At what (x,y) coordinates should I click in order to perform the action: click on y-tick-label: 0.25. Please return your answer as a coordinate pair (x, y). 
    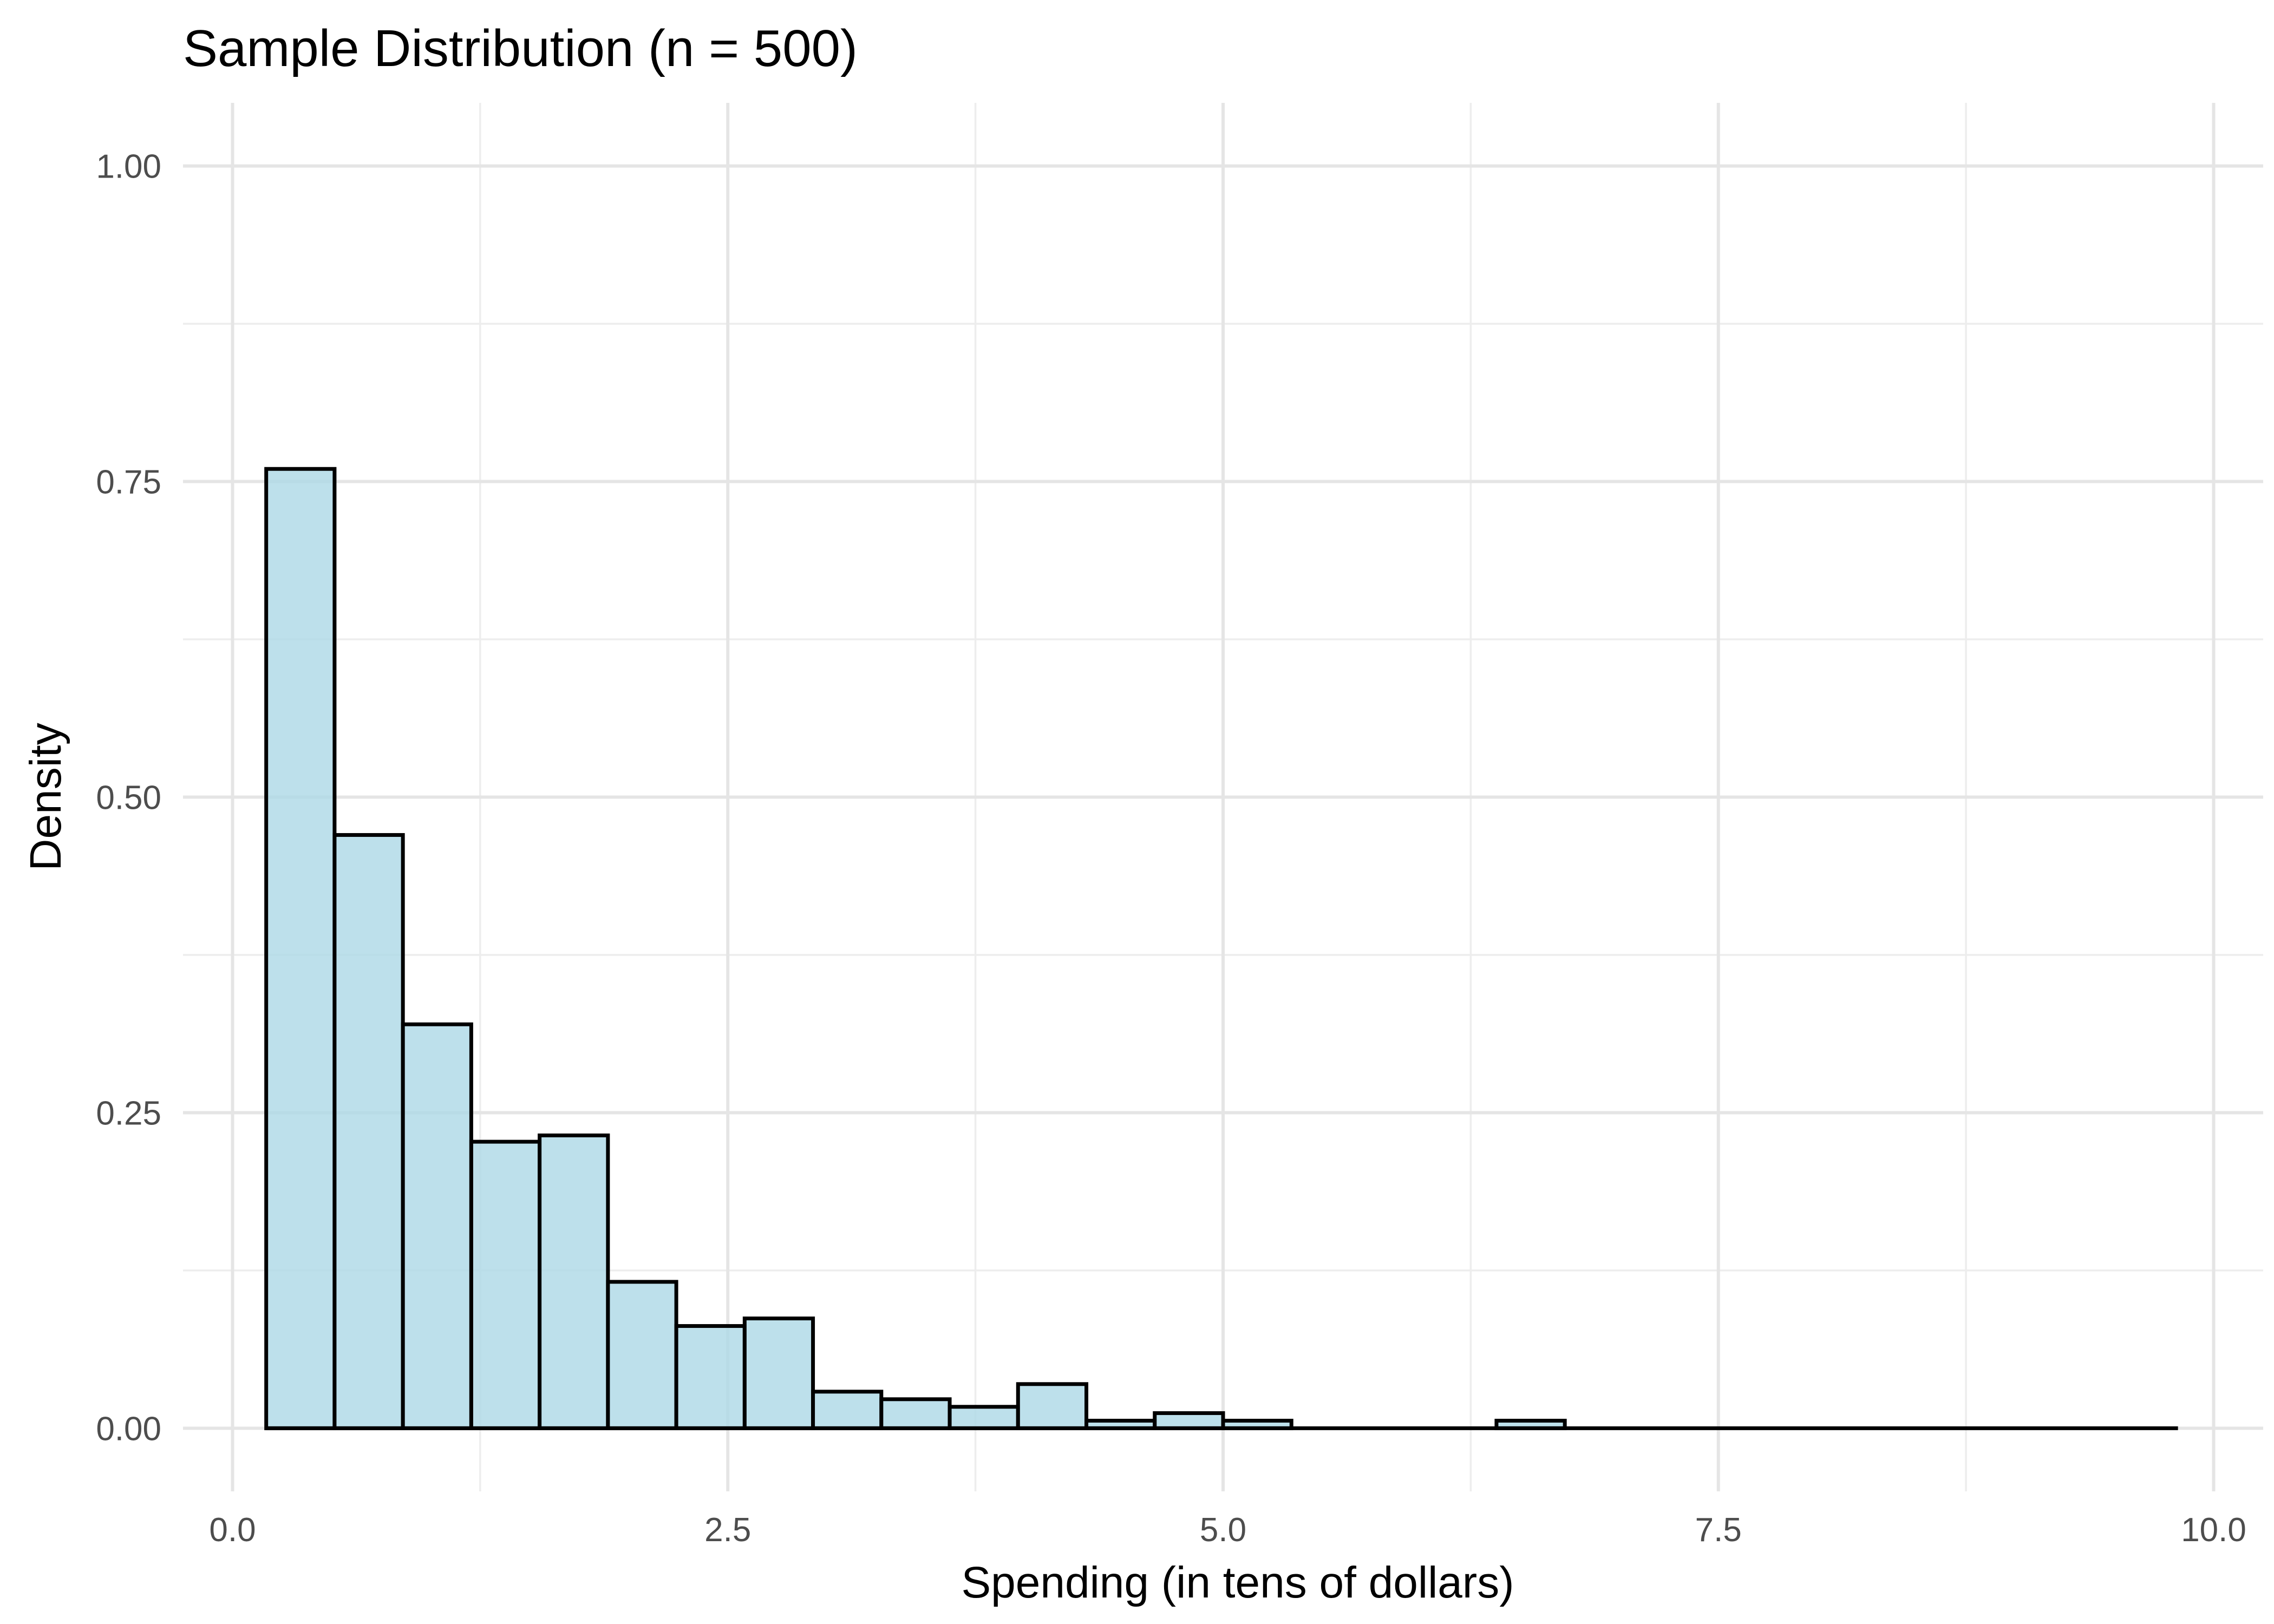
    Looking at the image, I should click on (129, 1113).